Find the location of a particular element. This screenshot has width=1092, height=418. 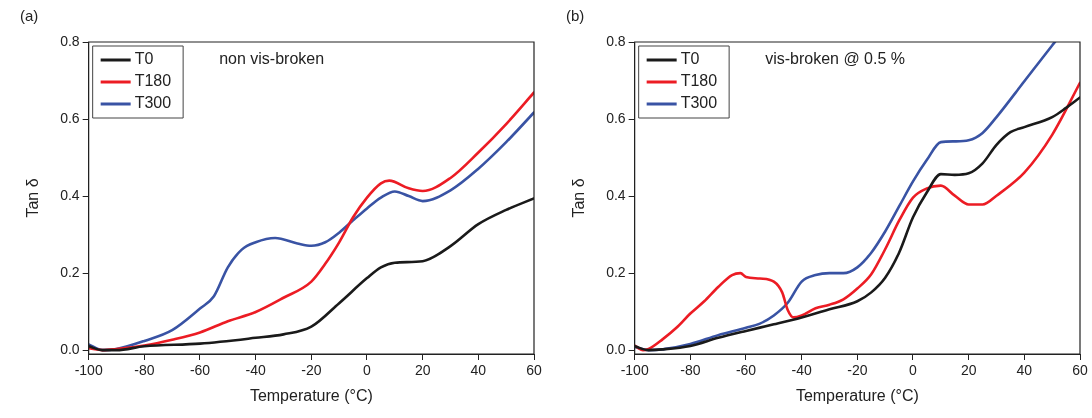

annotation: non vis-broken is located at coordinates (272, 59).